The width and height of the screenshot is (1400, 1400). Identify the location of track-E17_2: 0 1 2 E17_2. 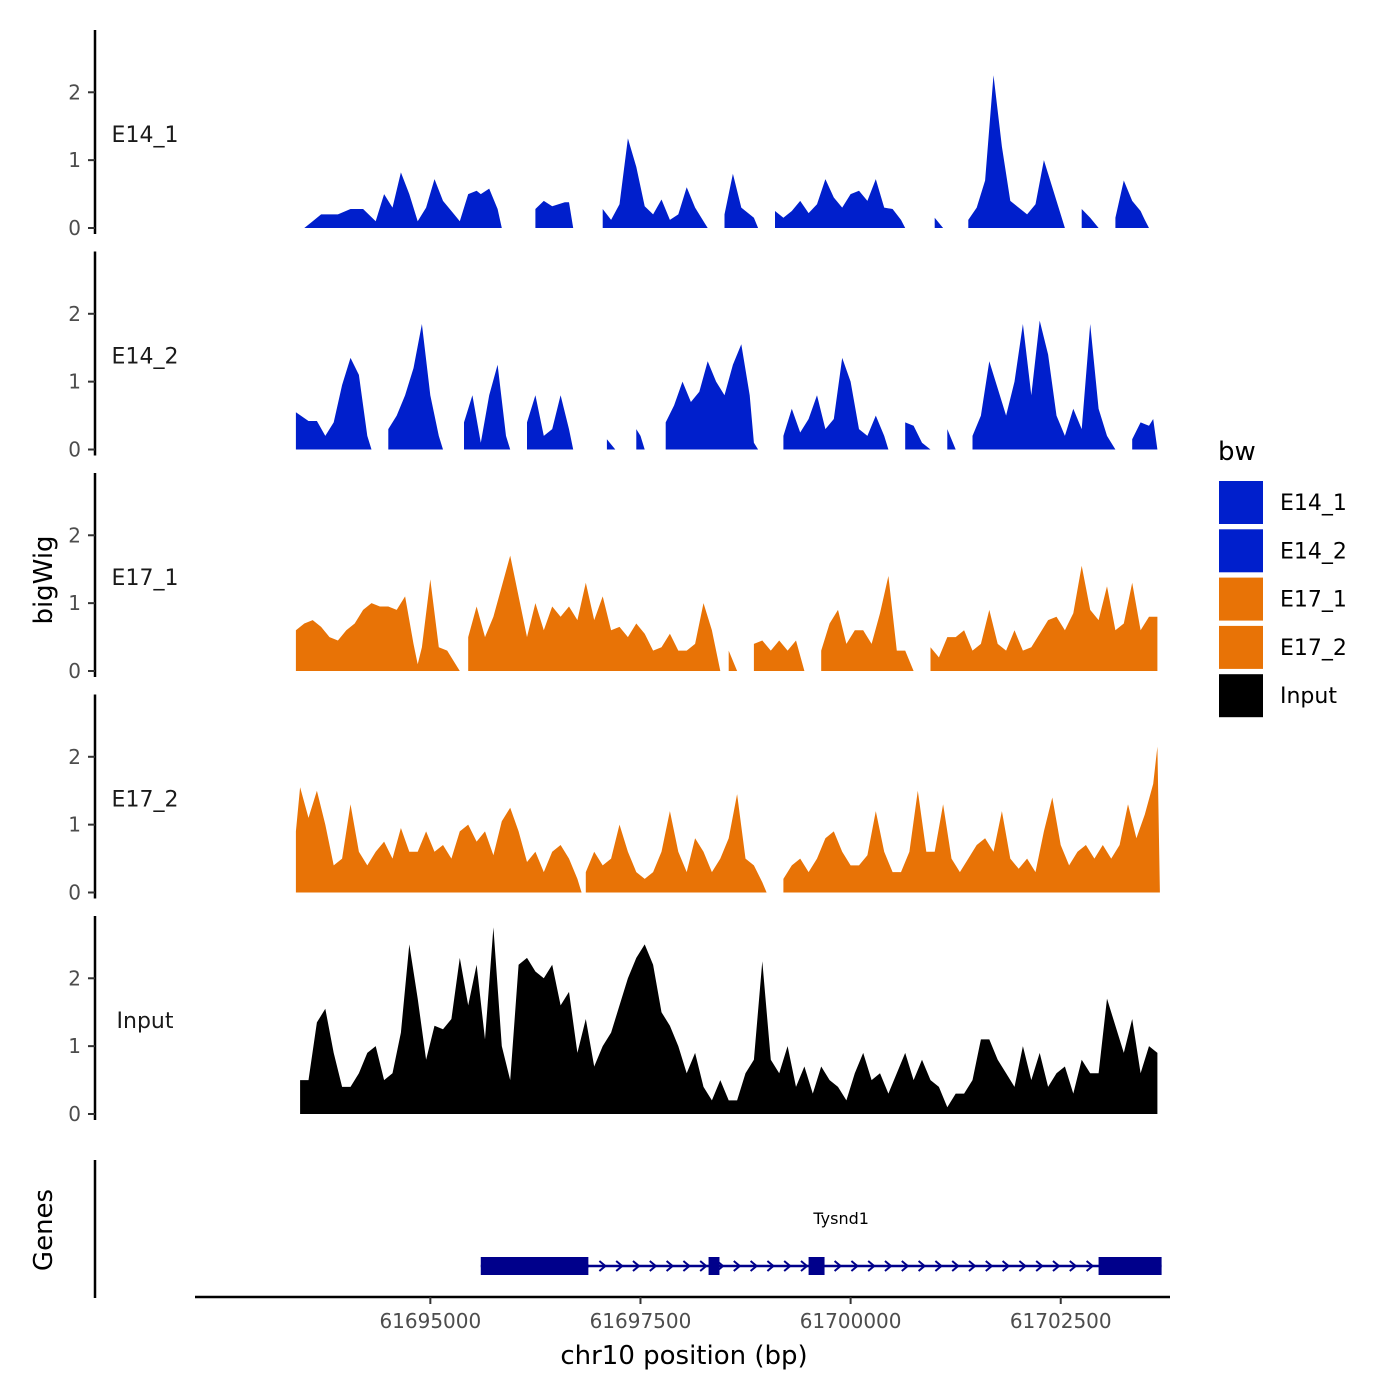
(614, 799).